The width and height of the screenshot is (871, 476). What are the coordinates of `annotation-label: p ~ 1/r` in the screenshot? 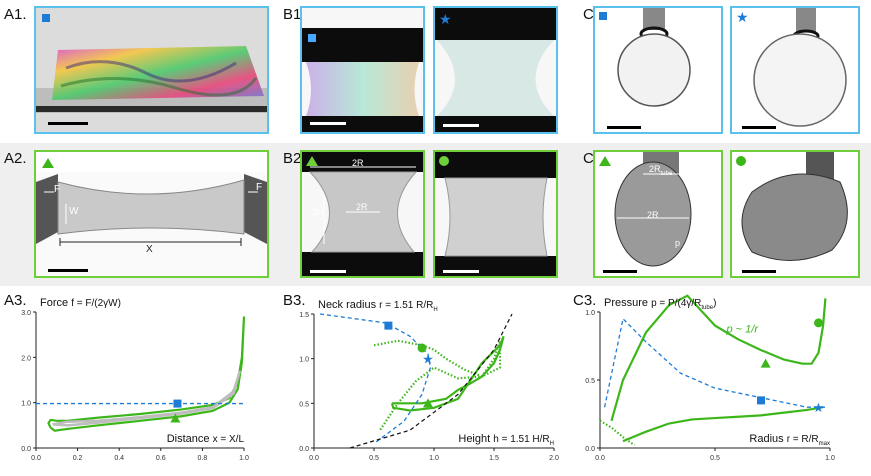 It's located at (743, 329).